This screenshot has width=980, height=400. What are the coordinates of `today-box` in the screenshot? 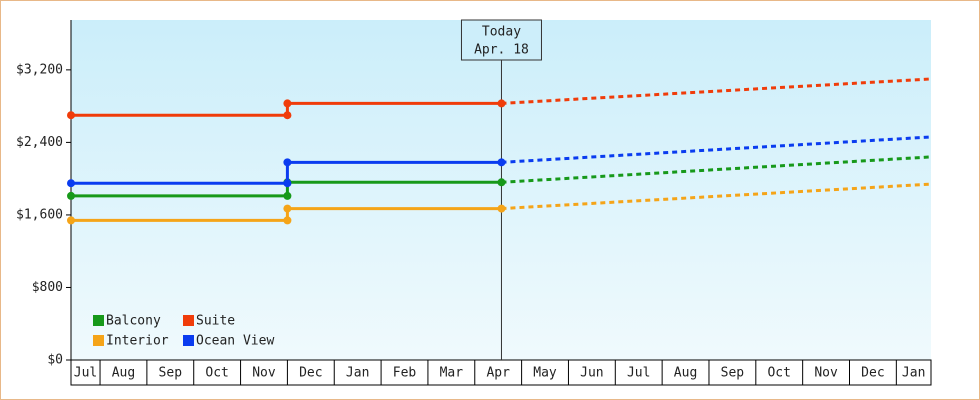 It's located at (501, 40).